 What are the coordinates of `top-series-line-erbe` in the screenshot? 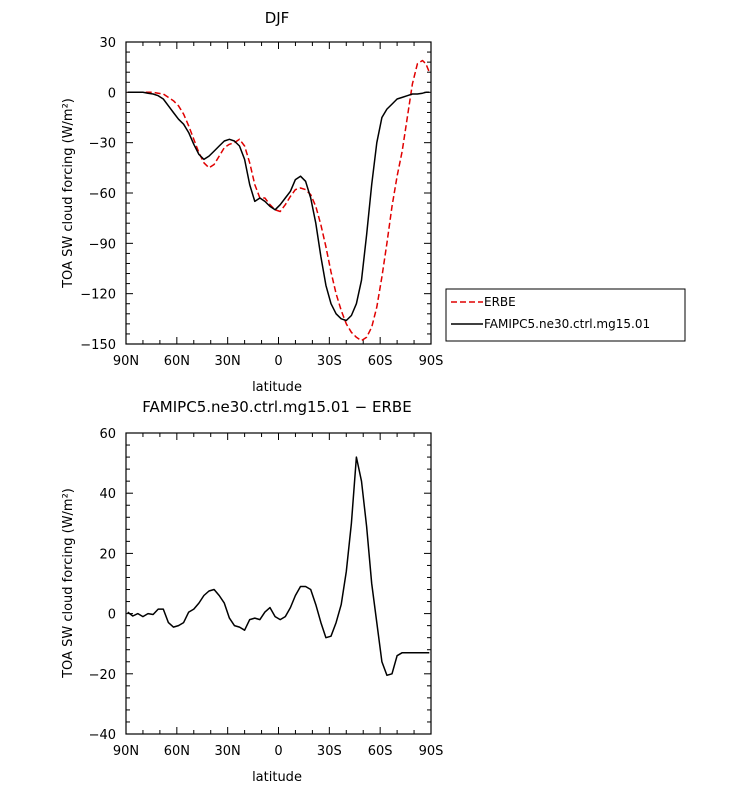 It's located at (278, 200).